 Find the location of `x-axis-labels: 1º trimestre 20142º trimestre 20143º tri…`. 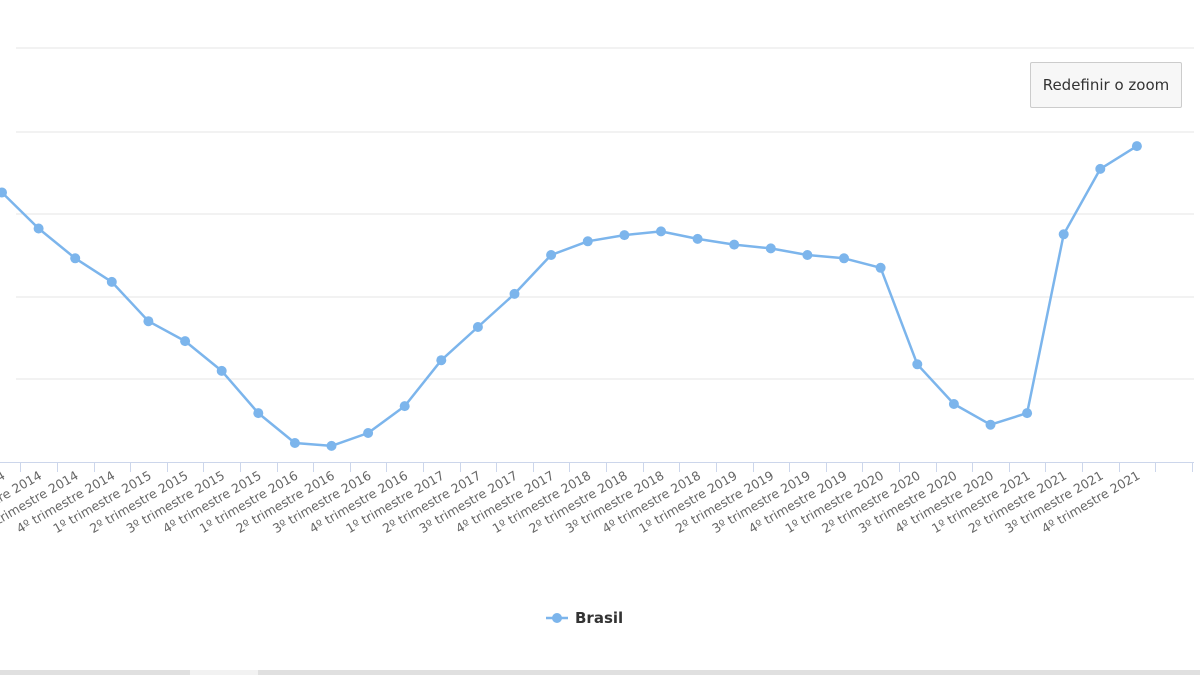

x-axis-labels: 1º trimestre 20142º trimestre 20143º tri… is located at coordinates (571, 502).